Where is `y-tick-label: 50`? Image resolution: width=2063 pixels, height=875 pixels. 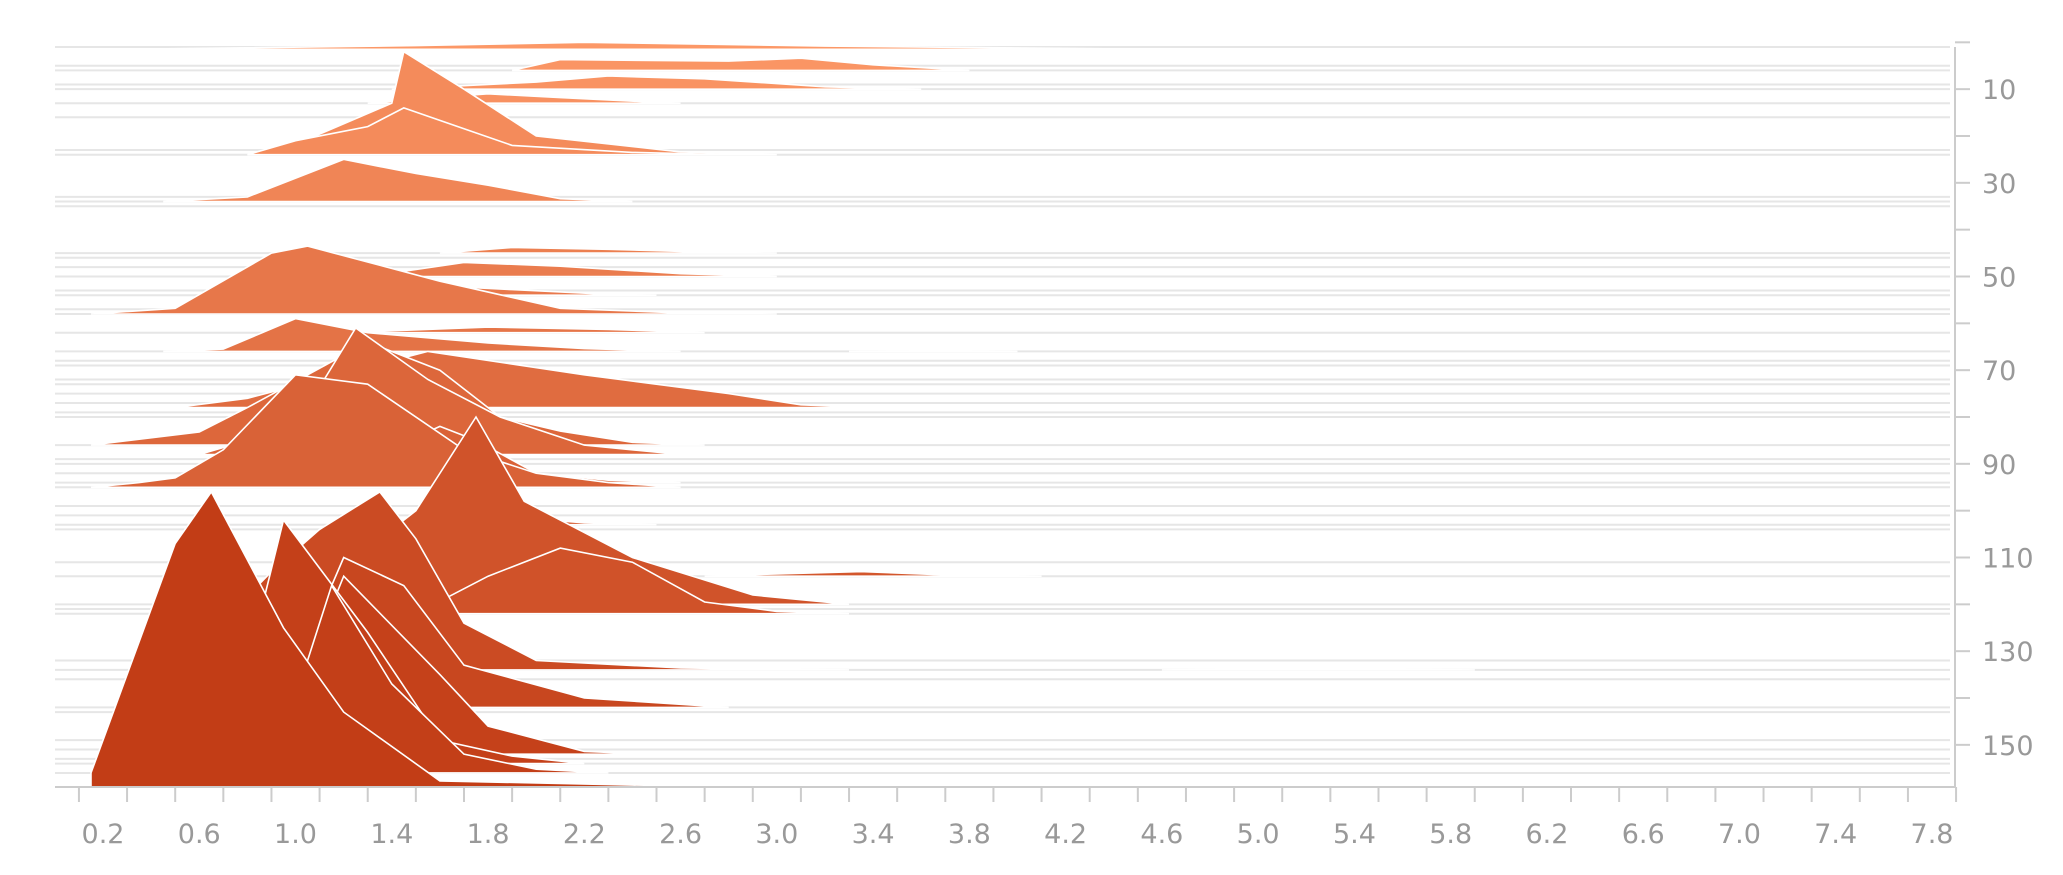
y-tick-label: 50 is located at coordinates (1999, 277).